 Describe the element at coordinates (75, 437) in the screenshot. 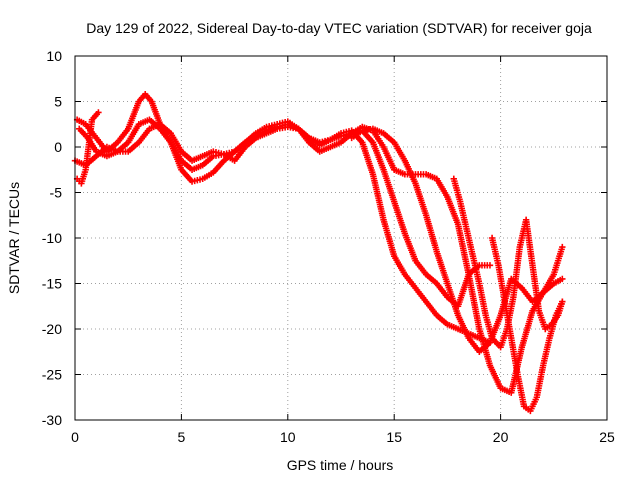

I see `x-tick-label: 0` at that location.